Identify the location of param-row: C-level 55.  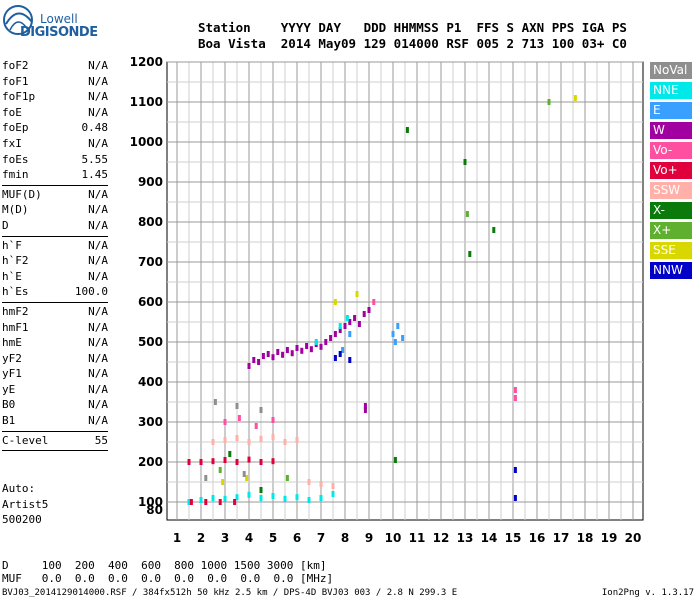
(55, 441).